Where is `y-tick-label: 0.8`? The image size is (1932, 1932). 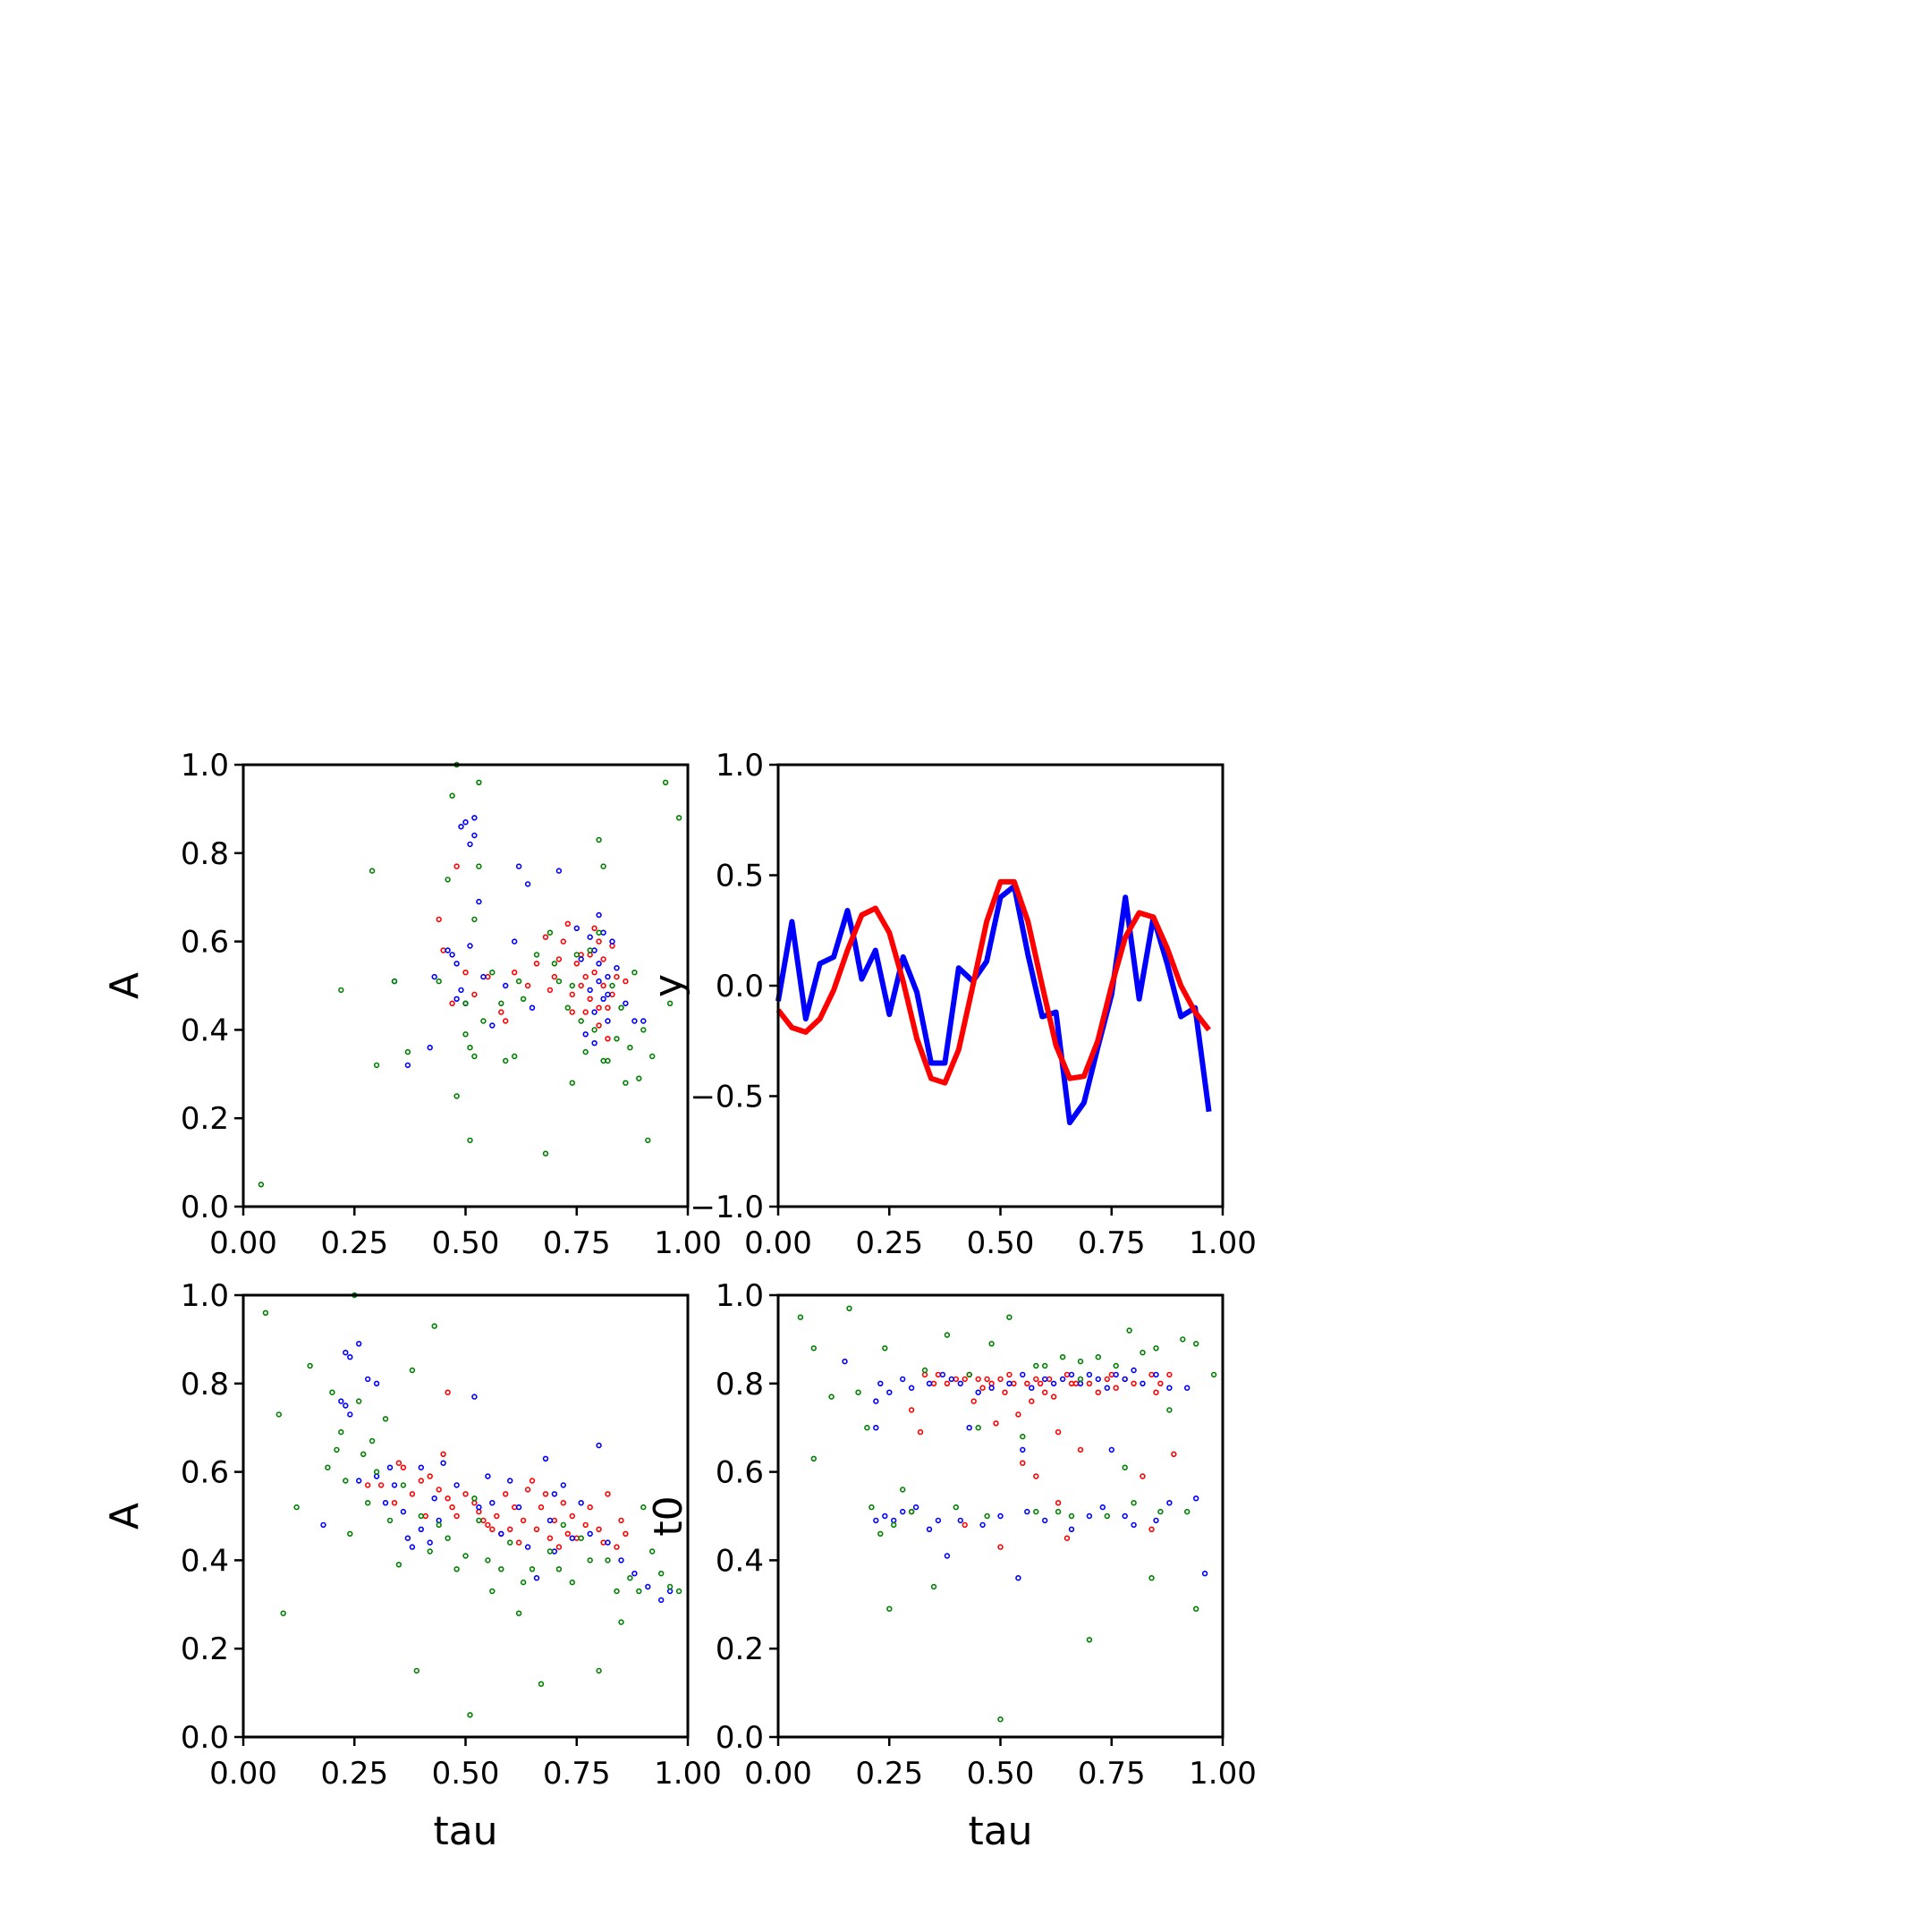
y-tick-label: 0.8 is located at coordinates (740, 1384).